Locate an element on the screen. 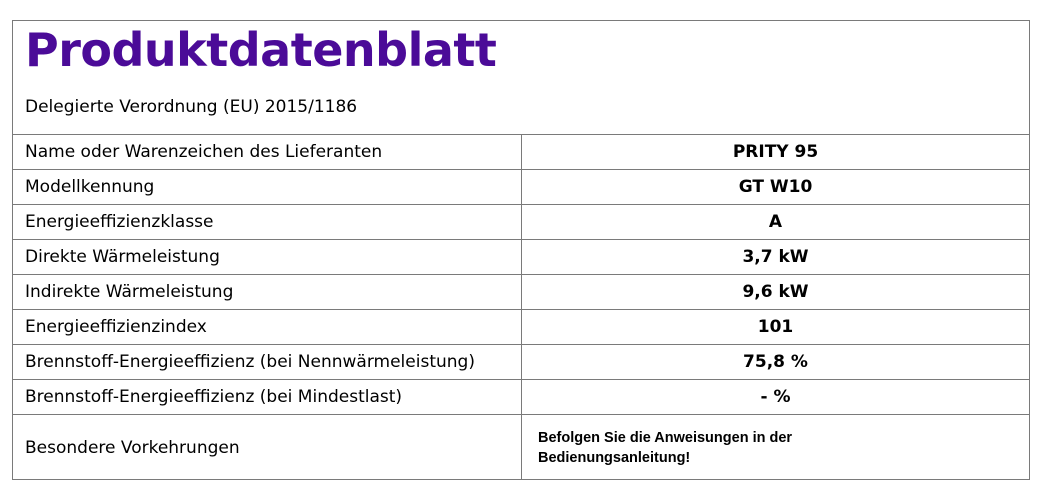  table-row-efficiency-class: Energieeffizienzklasse A is located at coordinates (521, 222).